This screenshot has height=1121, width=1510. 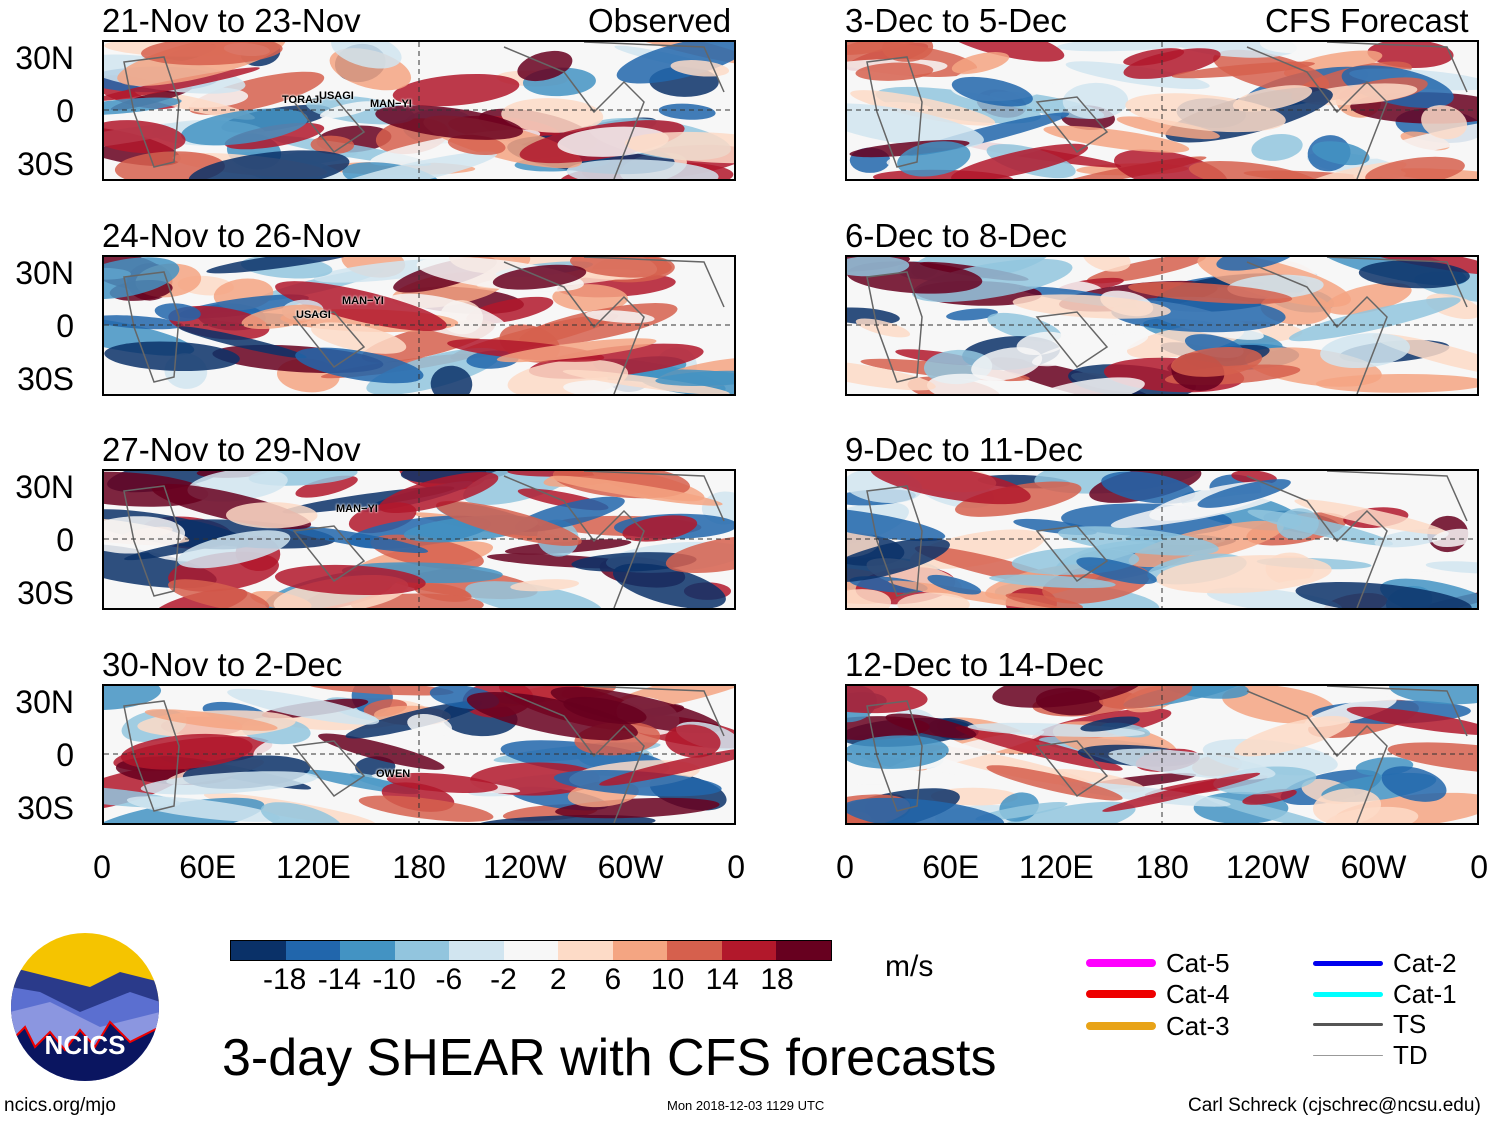 What do you see at coordinates (1410, 1055) in the screenshot?
I see `legend-label: TD` at bounding box center [1410, 1055].